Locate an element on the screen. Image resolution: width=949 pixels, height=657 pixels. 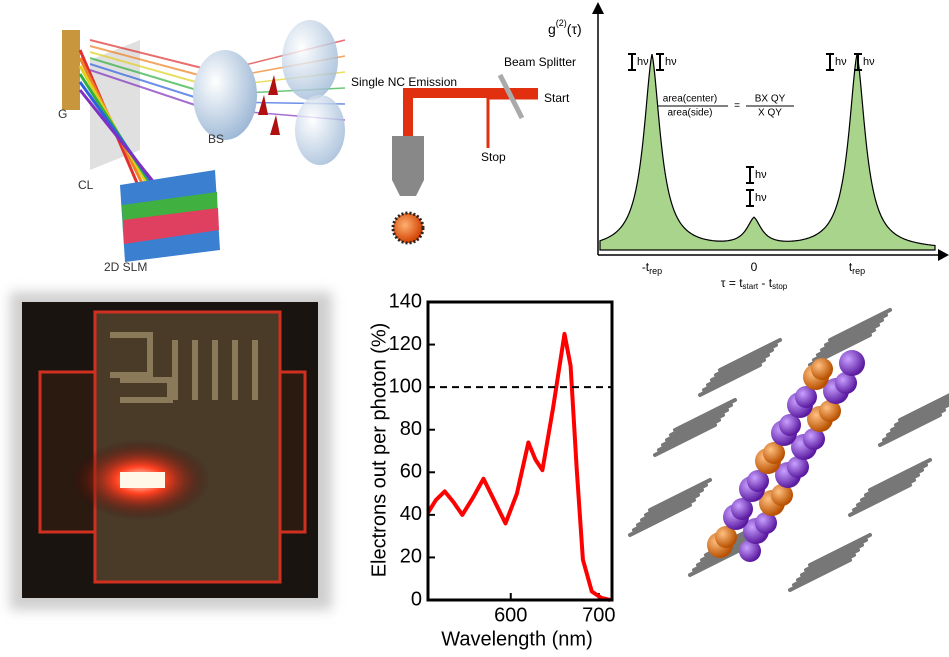
label: Start is located at coordinates (557, 98).